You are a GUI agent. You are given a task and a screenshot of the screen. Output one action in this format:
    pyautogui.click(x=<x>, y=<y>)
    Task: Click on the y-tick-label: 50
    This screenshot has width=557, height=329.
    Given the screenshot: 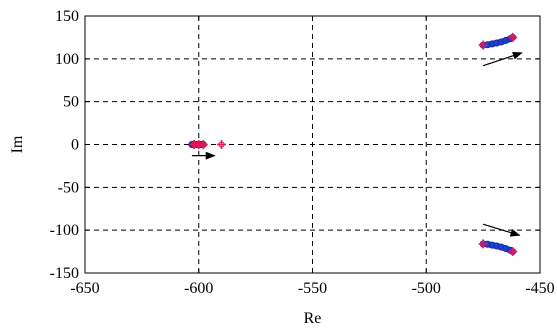 What is the action you would take?
    pyautogui.click(x=71, y=102)
    